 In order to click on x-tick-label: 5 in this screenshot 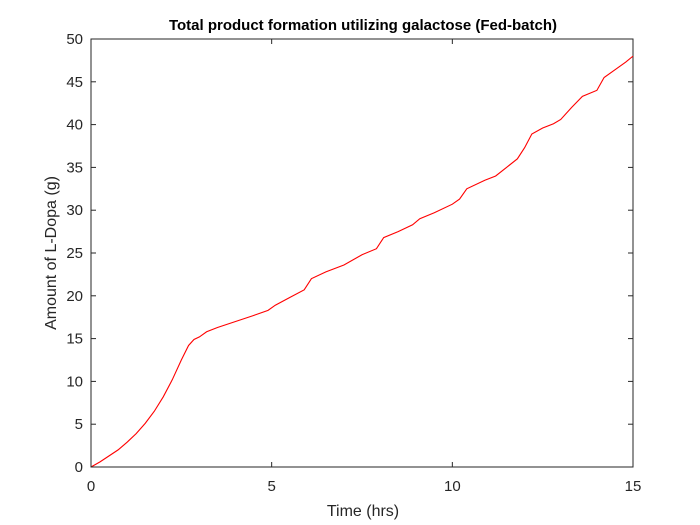, I will do `click(271, 486)`.